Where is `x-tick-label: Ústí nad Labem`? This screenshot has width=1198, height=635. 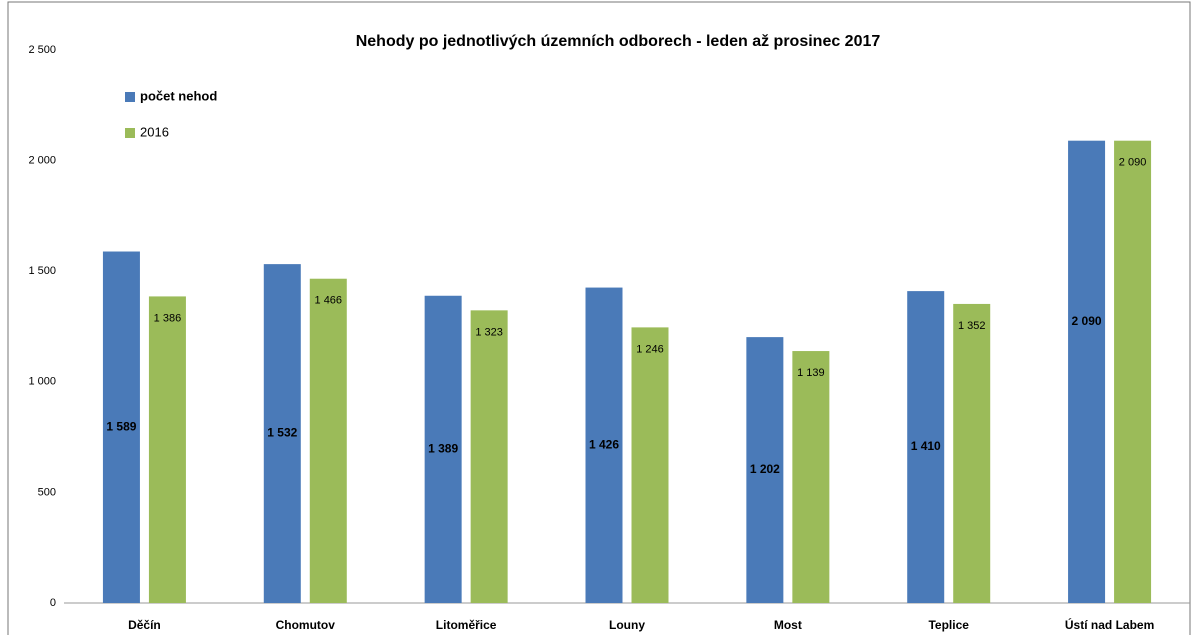
x-tick-label: Ústí nad Labem is located at coordinates (1109, 624).